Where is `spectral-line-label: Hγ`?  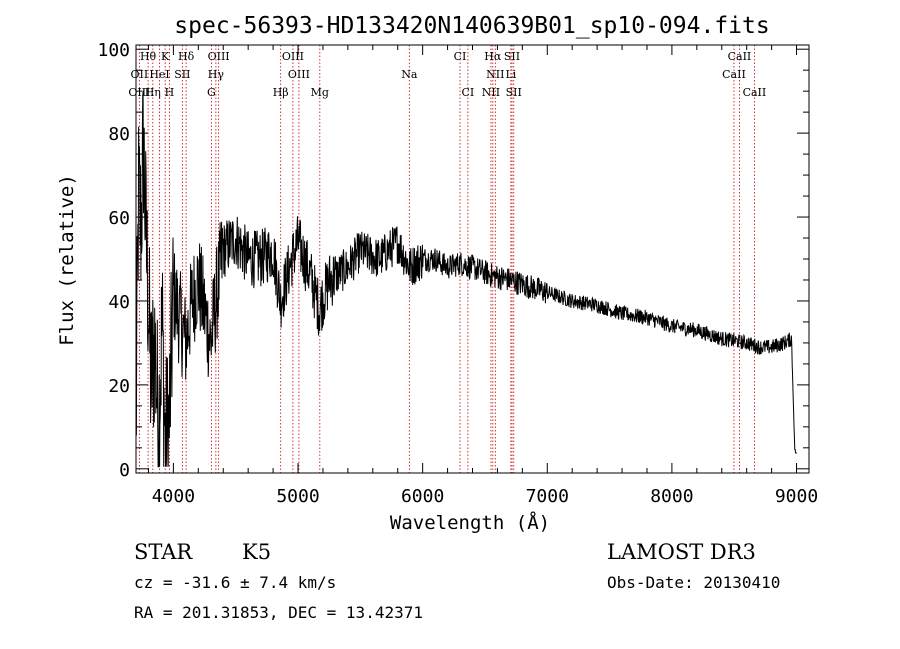
spectral-line-label: Hγ is located at coordinates (216, 74).